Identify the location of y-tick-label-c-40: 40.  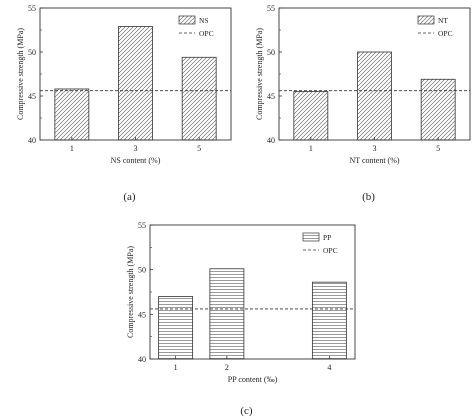
(142, 359).